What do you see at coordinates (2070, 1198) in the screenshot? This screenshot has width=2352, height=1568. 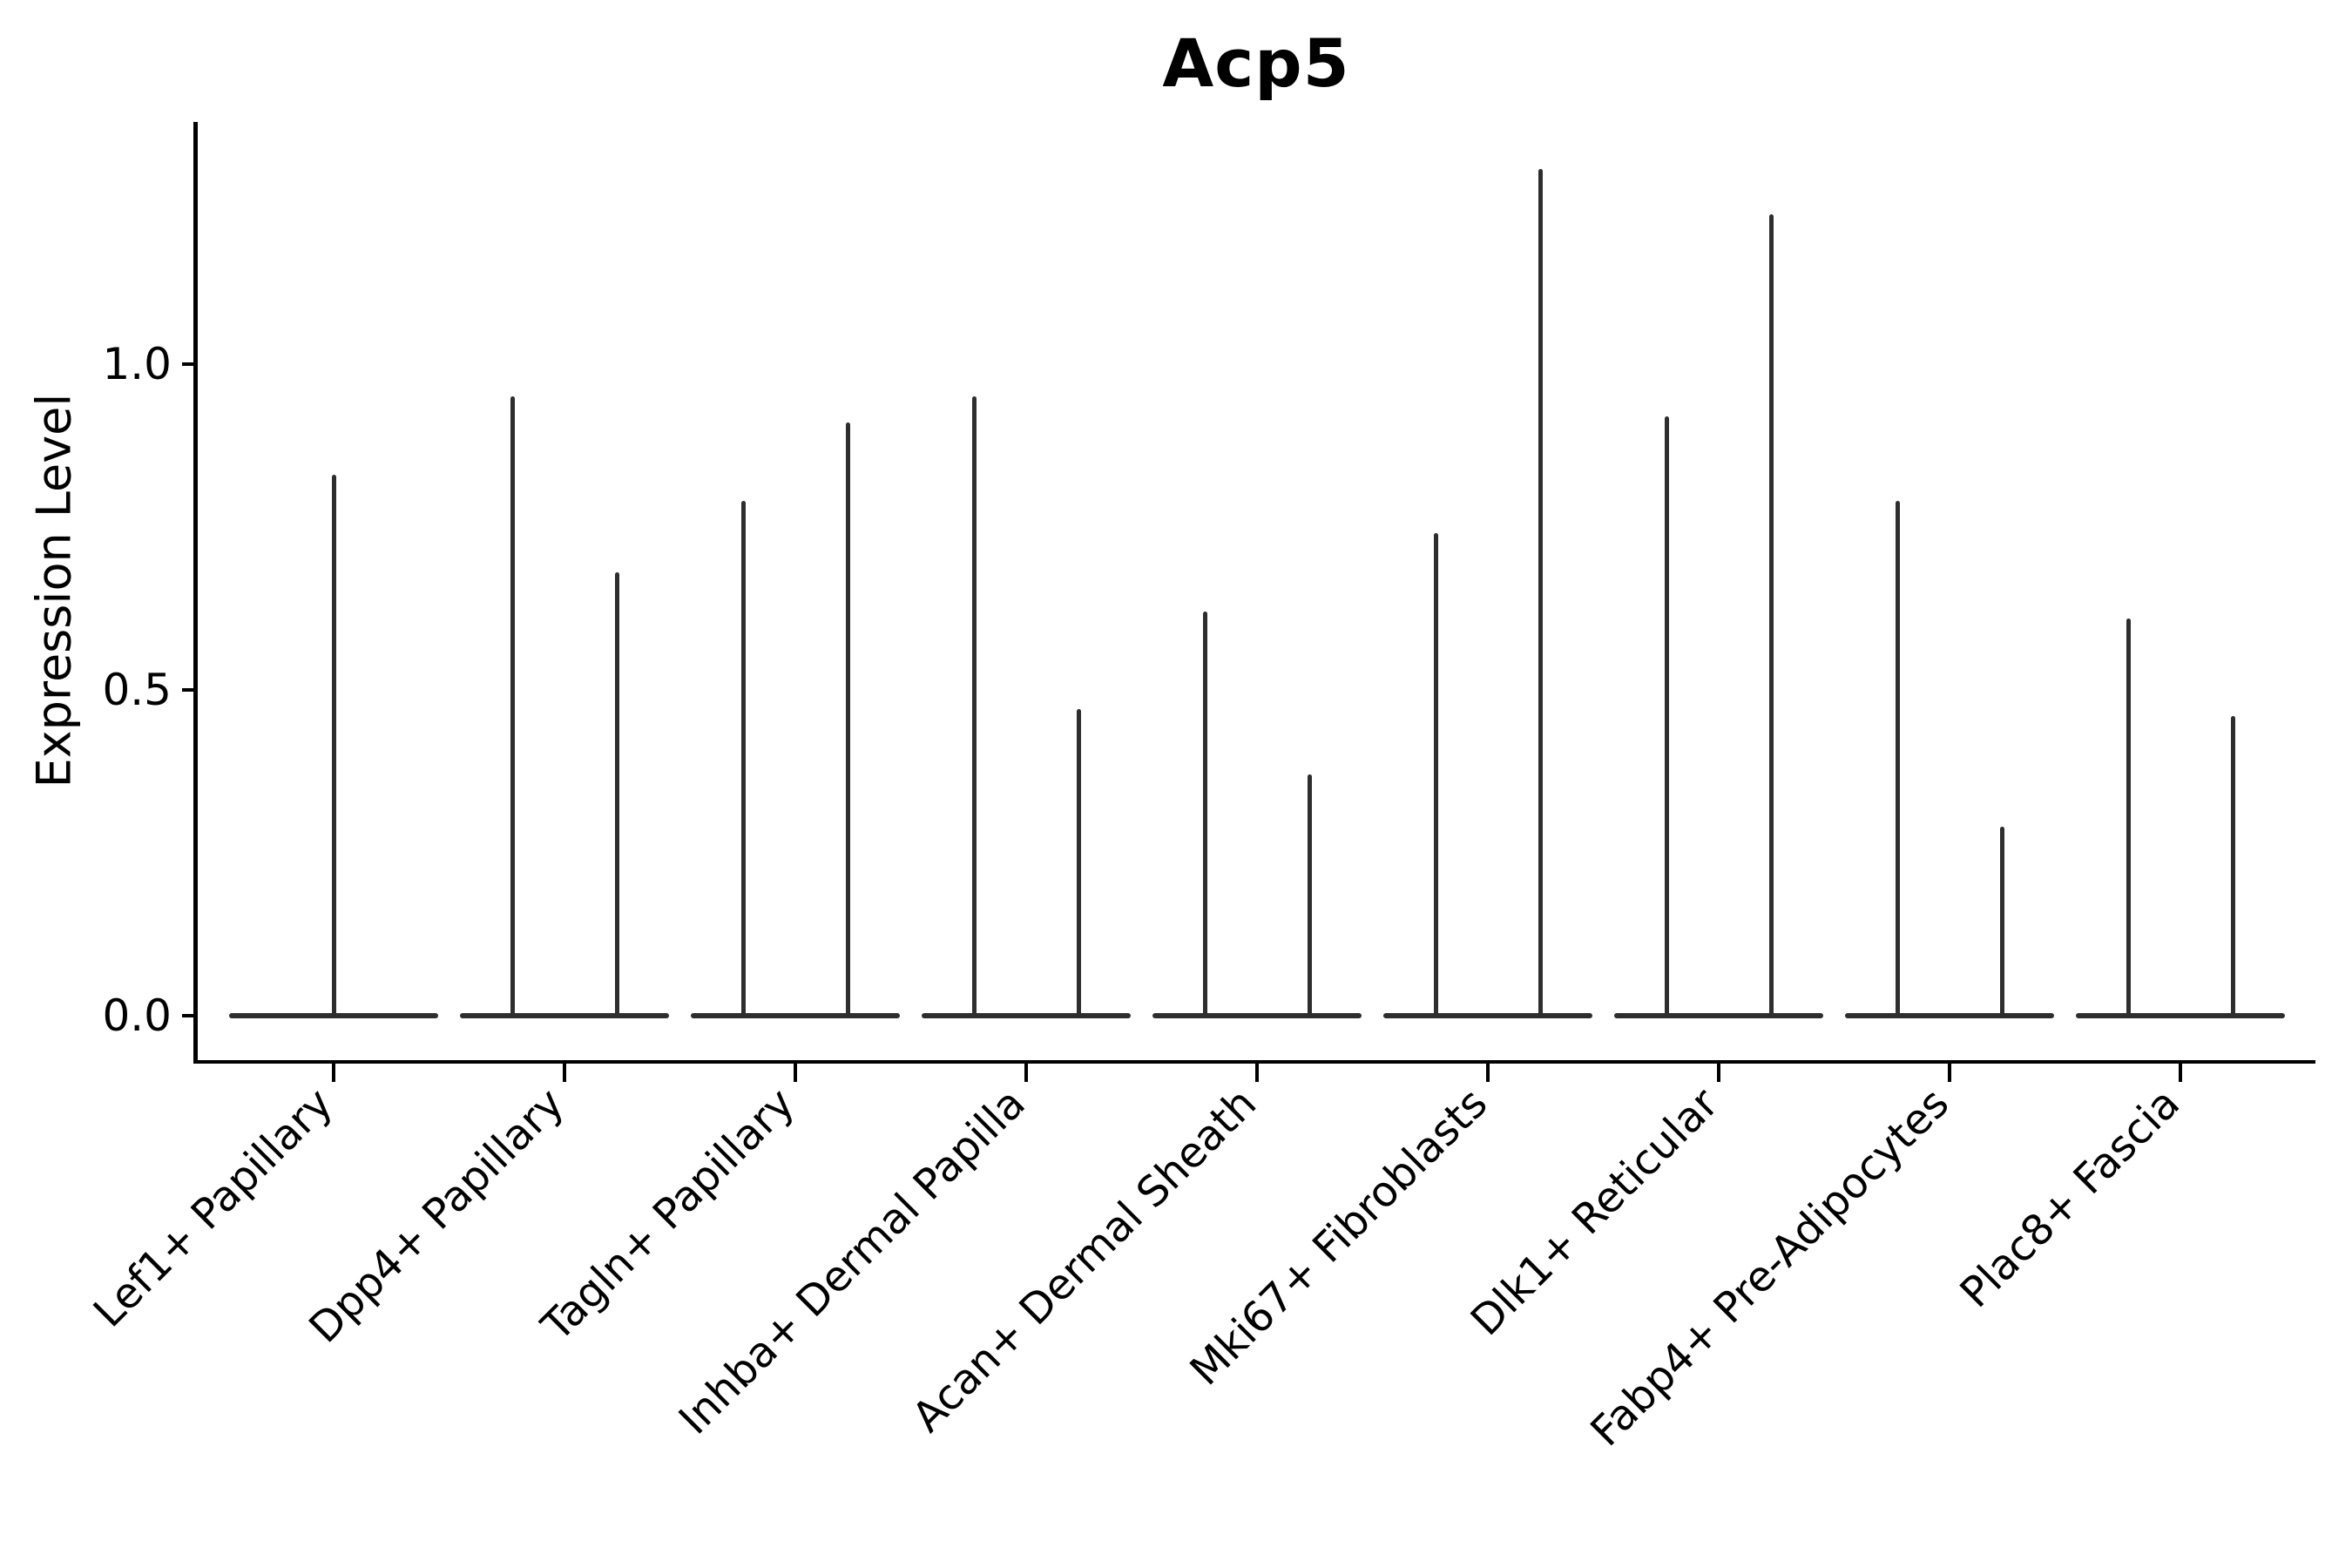 I see `x-tick-label: Plac8+ Fascia` at bounding box center [2070, 1198].